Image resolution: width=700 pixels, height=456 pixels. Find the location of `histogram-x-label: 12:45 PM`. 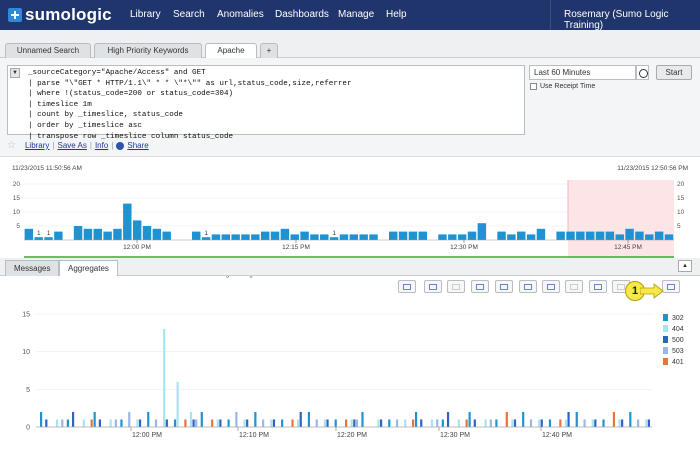

histogram-x-label: 12:45 PM is located at coordinates (628, 247).